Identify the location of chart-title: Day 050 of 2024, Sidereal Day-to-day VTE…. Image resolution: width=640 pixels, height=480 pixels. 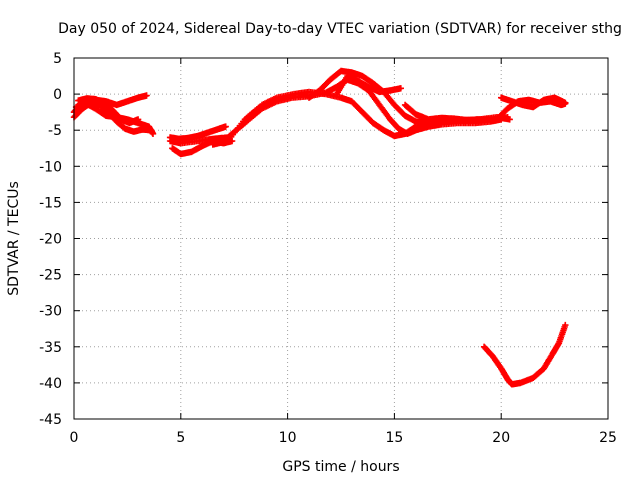
(340, 29).